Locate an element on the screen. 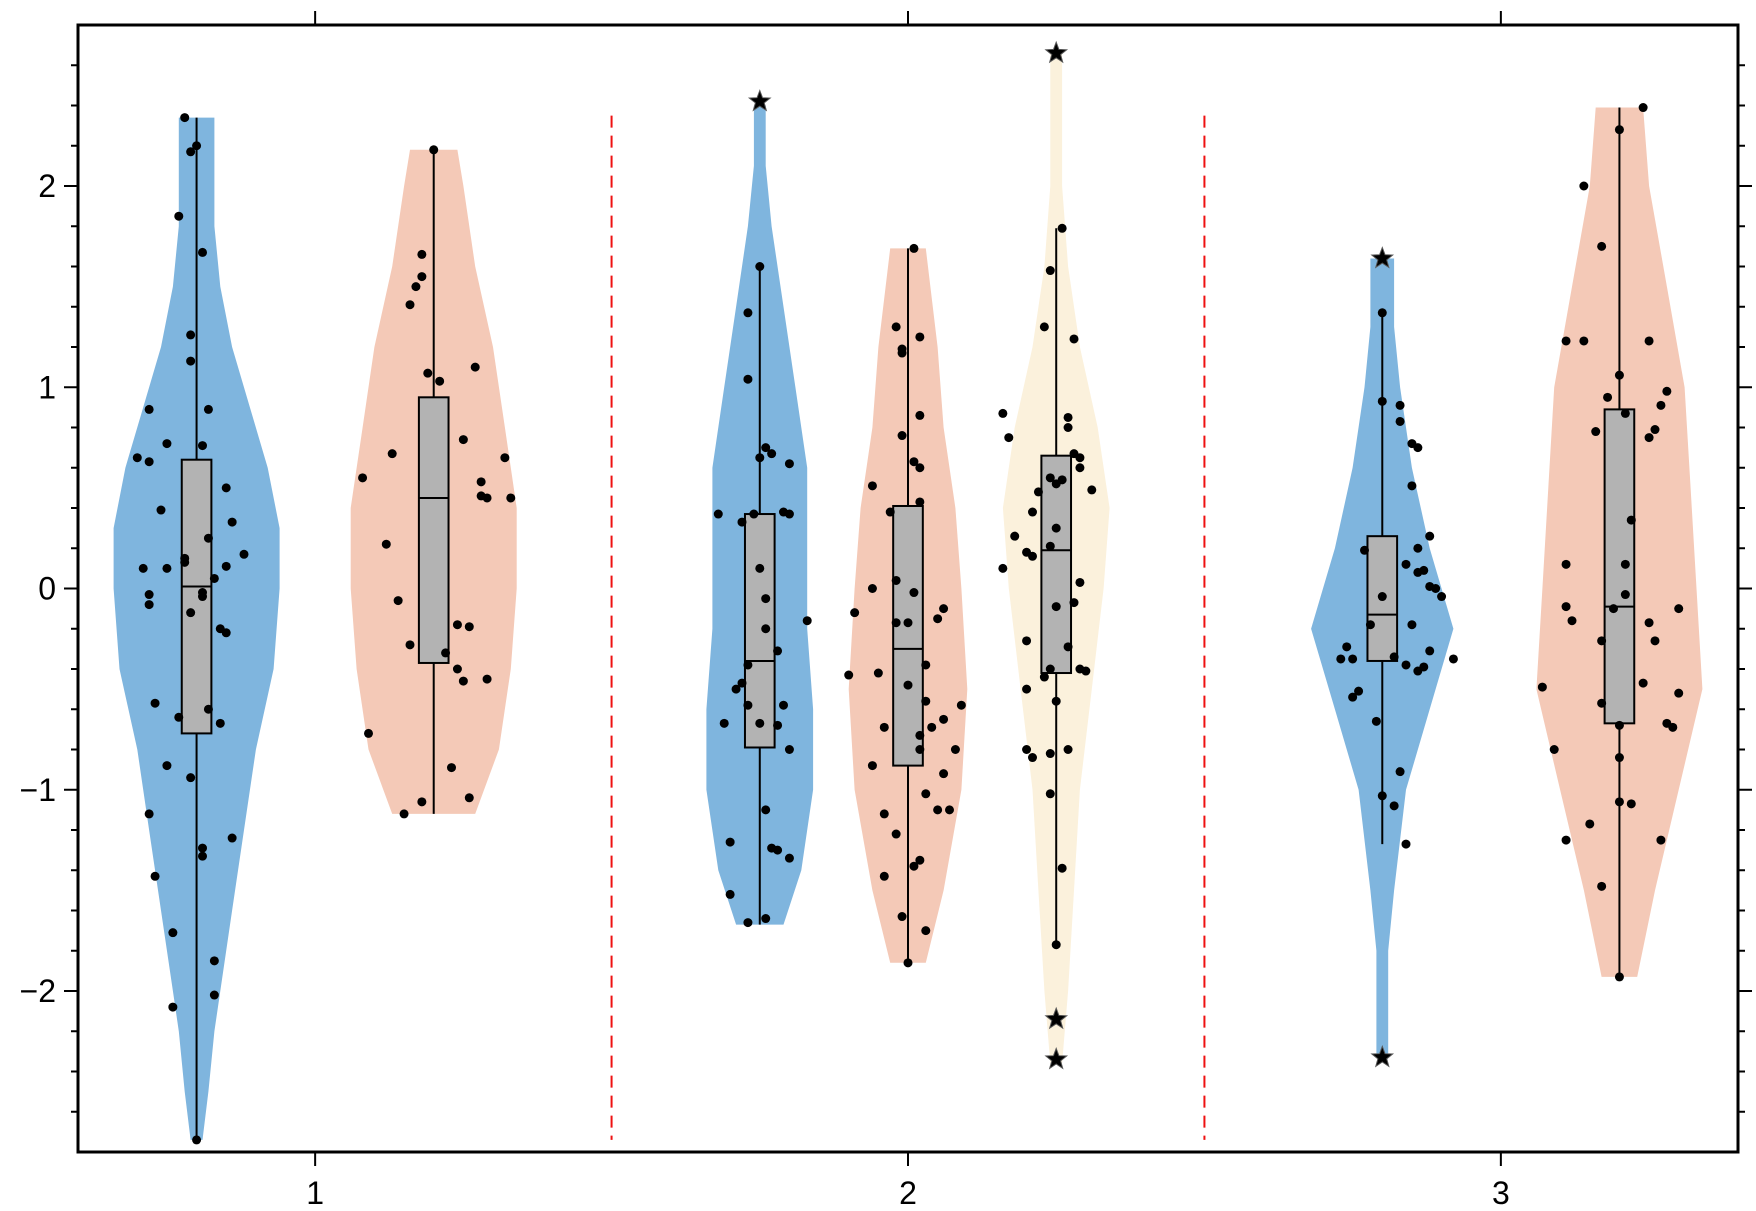 This screenshot has height=1211, width=1756. x-tick-label: 1 is located at coordinates (315, 1193).